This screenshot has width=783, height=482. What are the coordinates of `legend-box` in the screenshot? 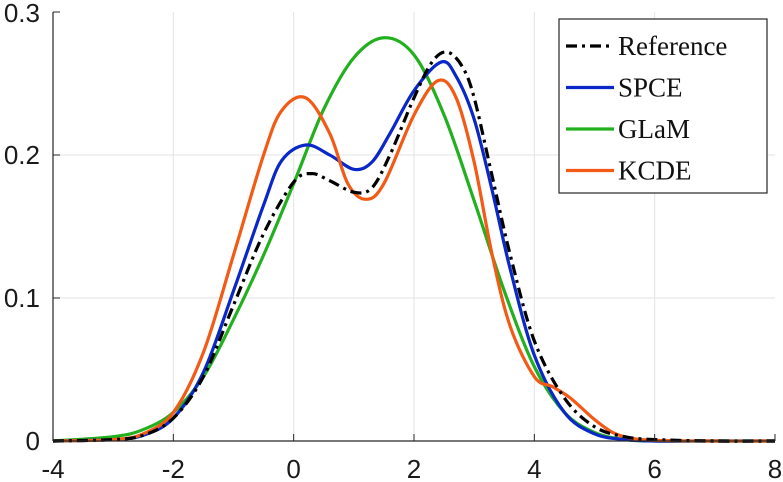 It's located at (663, 106).